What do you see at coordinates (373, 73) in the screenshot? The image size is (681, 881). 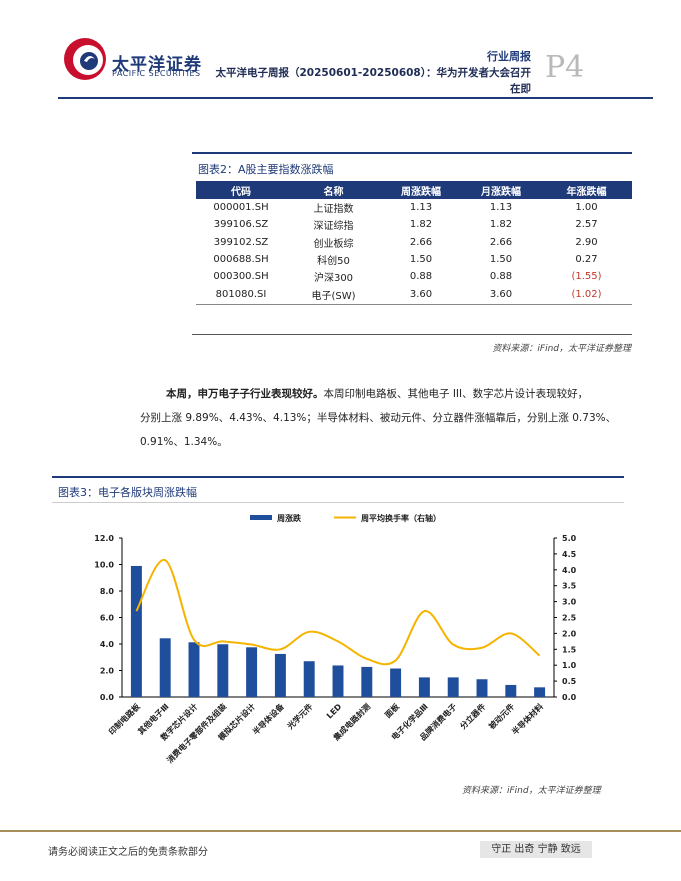 I see `report-title: 太平洋电子周报（20250601-20250608）：华为开发者大会召开` at bounding box center [373, 73].